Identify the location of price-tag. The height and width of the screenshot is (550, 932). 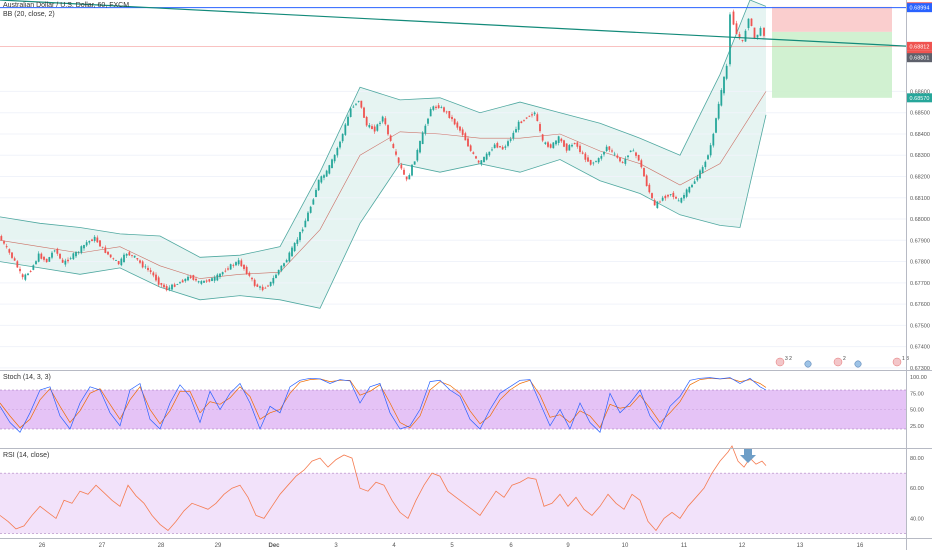
(919, 98).